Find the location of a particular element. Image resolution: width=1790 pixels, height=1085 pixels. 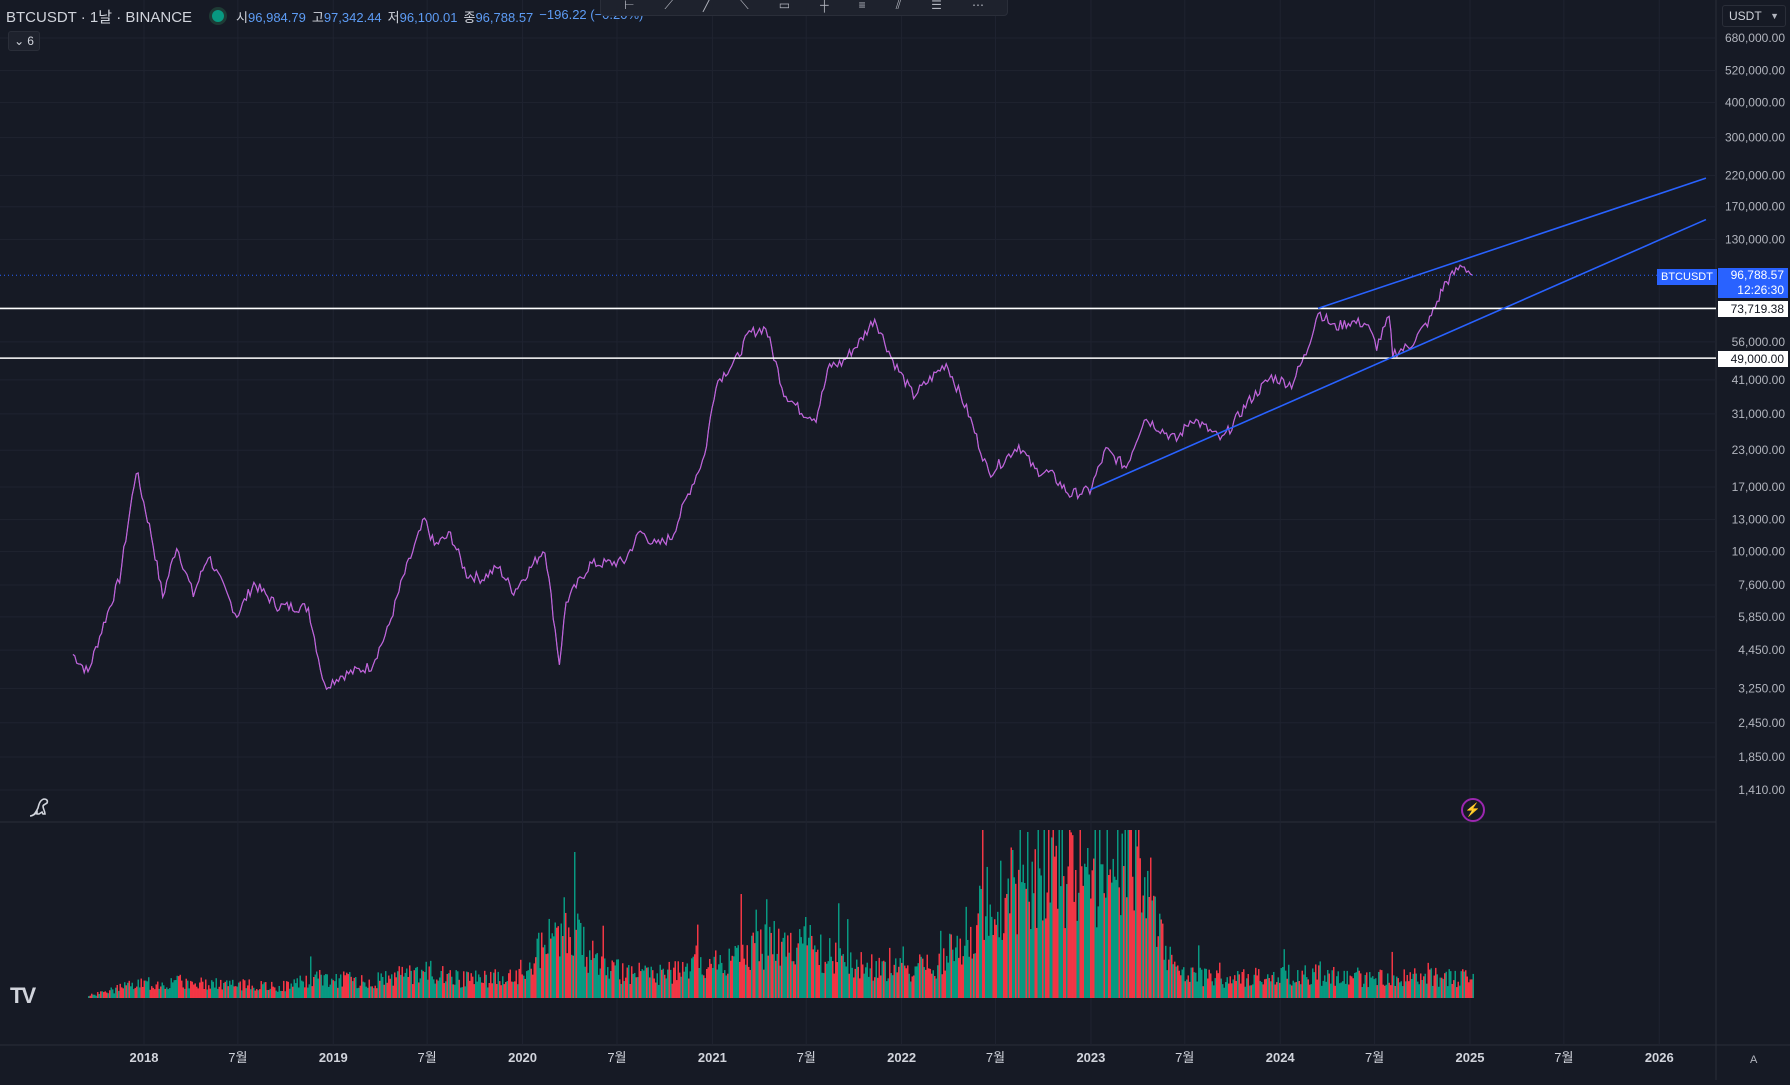

parallel-lines-icon: ⫽ is located at coordinates (898, 6).